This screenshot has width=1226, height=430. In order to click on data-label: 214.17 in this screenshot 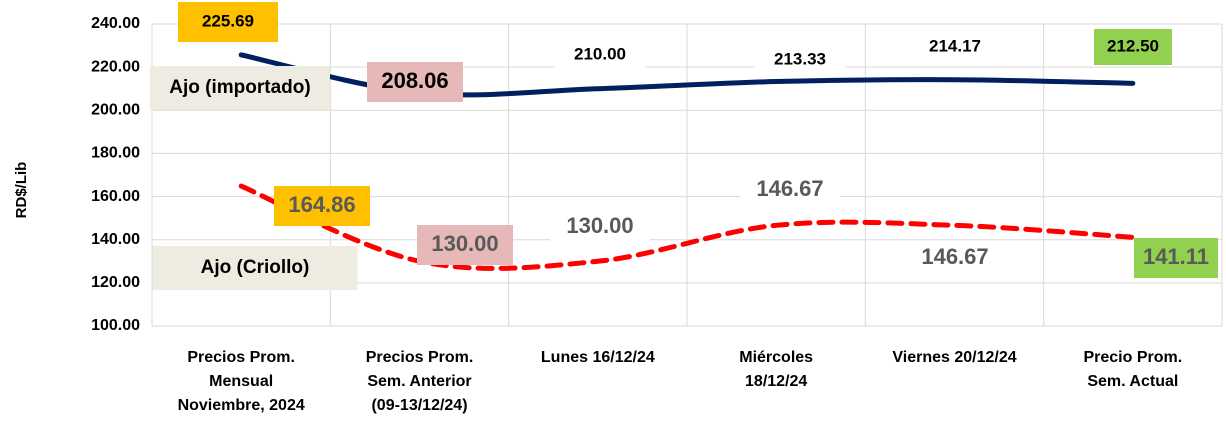, I will do `click(955, 45)`.